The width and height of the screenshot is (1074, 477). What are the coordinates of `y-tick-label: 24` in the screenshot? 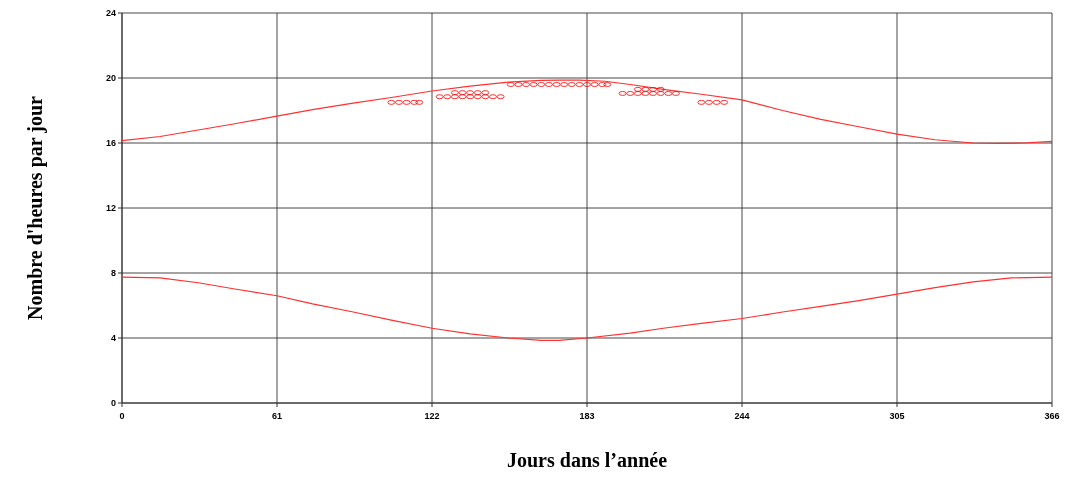 It's located at (110, 13).